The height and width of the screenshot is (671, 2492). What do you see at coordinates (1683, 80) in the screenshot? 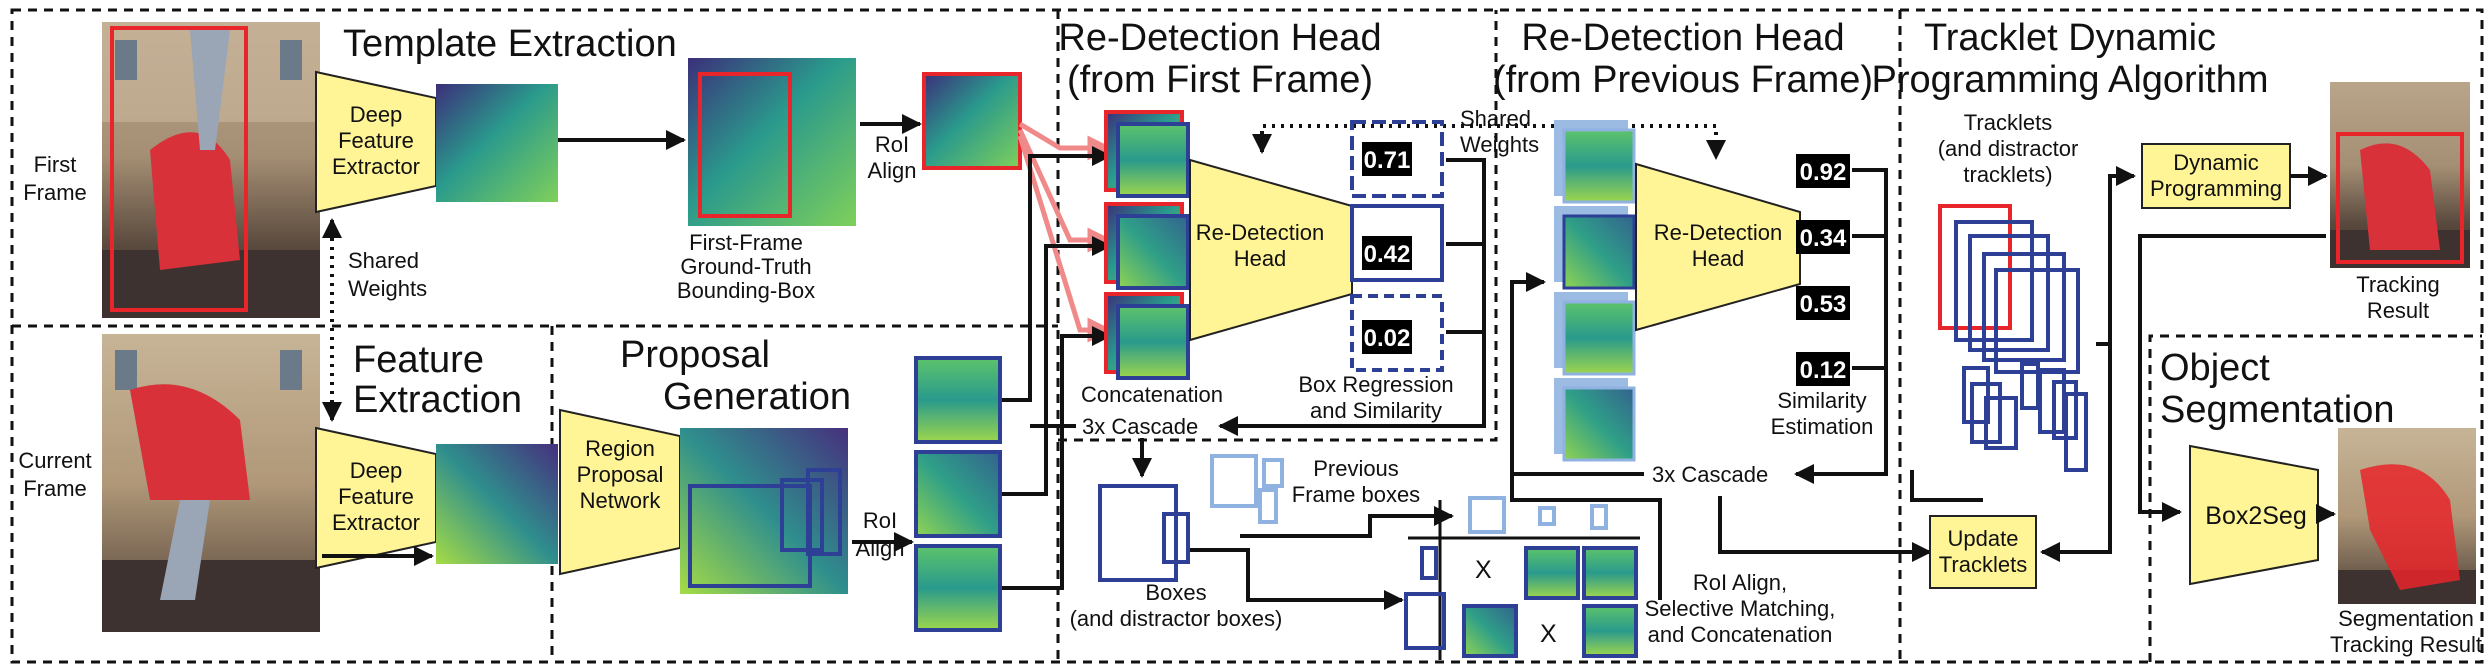
I see `title-redetect-previous-l2: (from Previous Frame)` at bounding box center [1683, 80].